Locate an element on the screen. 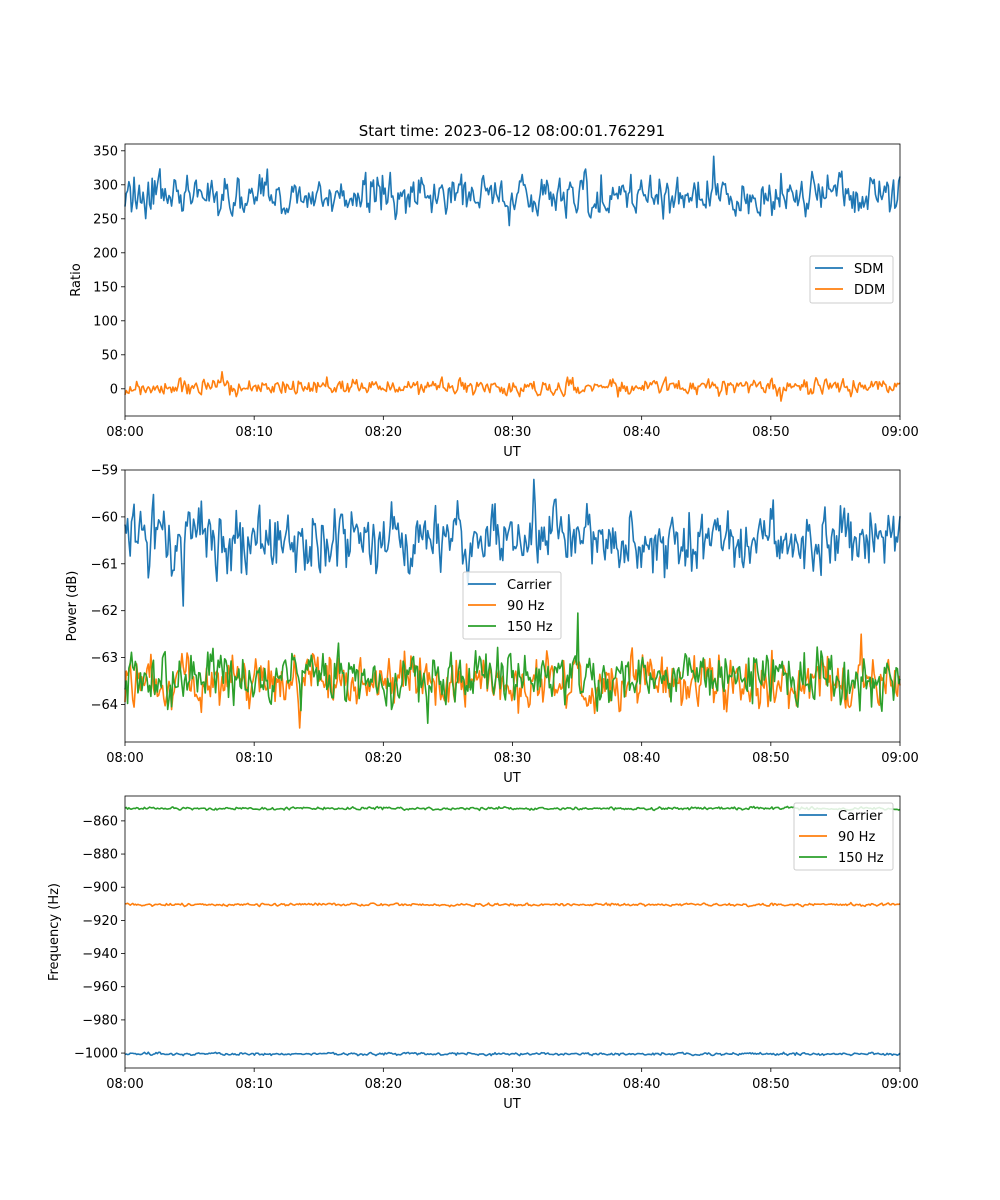 The height and width of the screenshot is (1200, 1000). y-axis-label: Ratio is located at coordinates (76, 279).